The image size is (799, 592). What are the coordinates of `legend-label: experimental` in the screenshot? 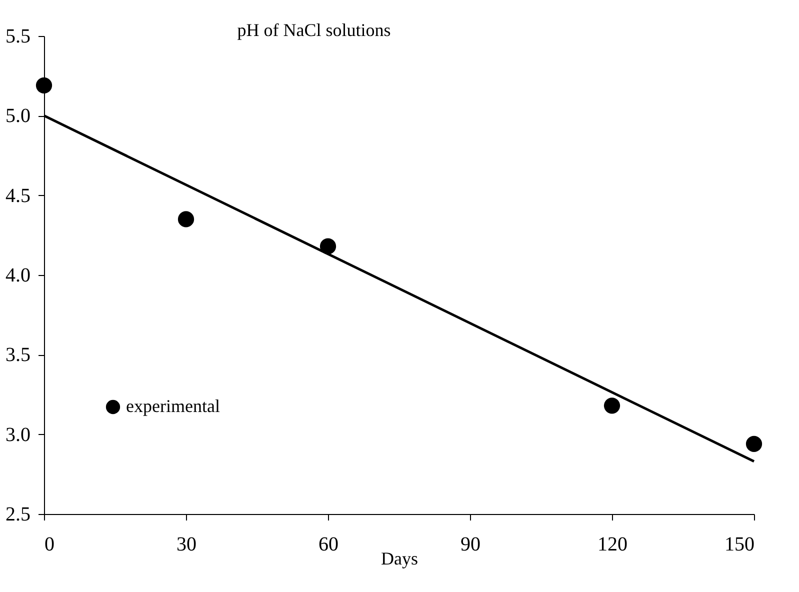 It's located at (173, 406).